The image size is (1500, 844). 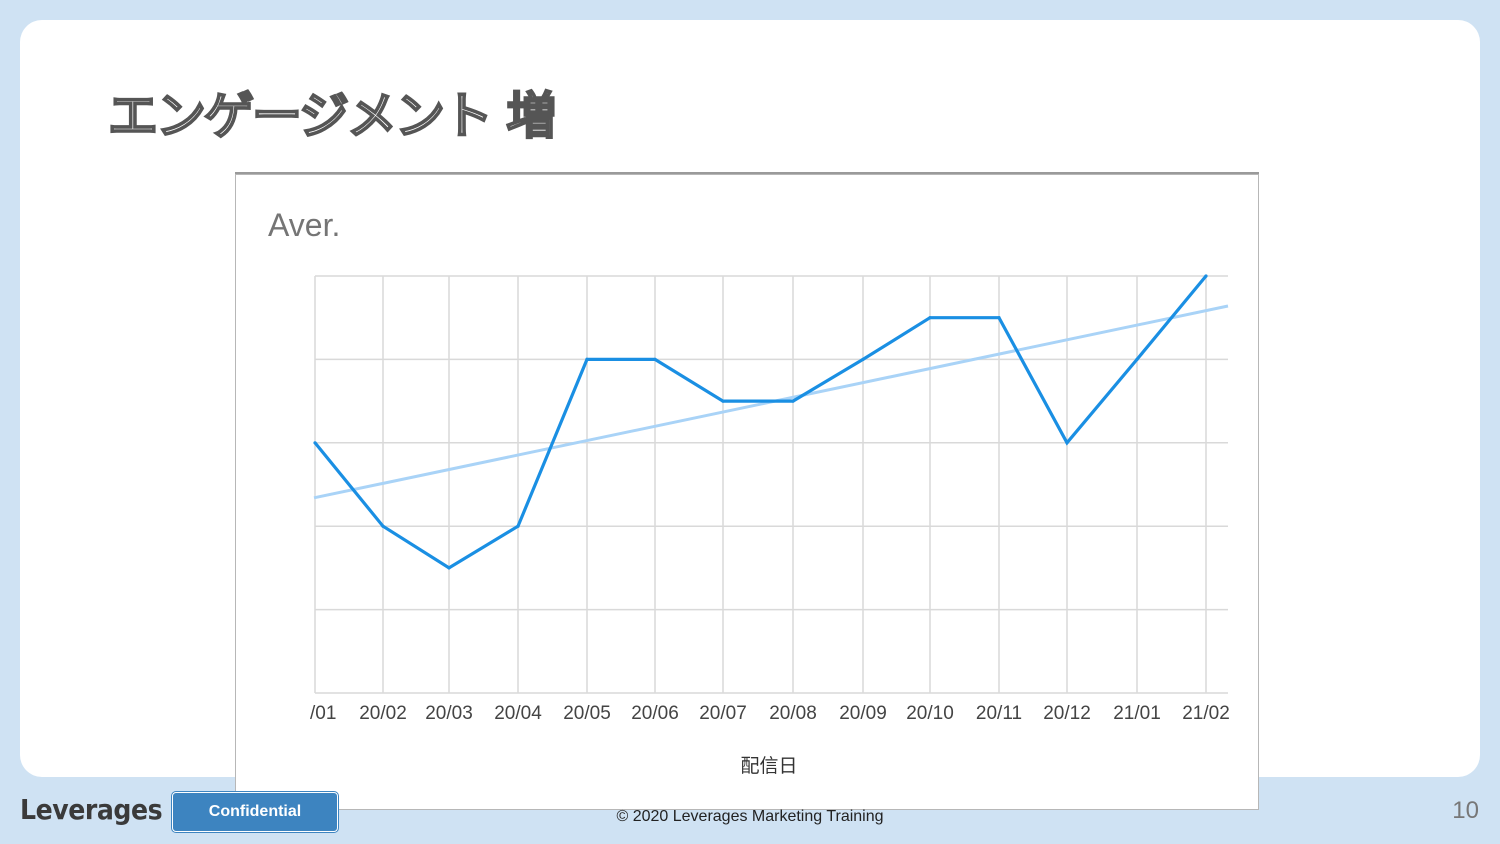 What do you see at coordinates (793, 713) in the screenshot?
I see `x-tick-label: 20/08` at bounding box center [793, 713].